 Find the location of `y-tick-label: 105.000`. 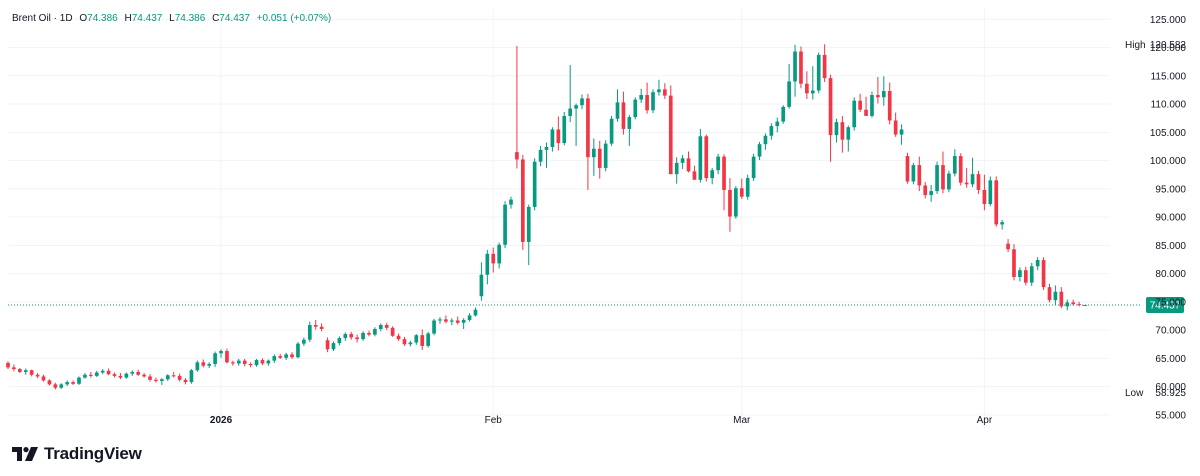

y-tick-label: 105.000 is located at coordinates (1168, 133).